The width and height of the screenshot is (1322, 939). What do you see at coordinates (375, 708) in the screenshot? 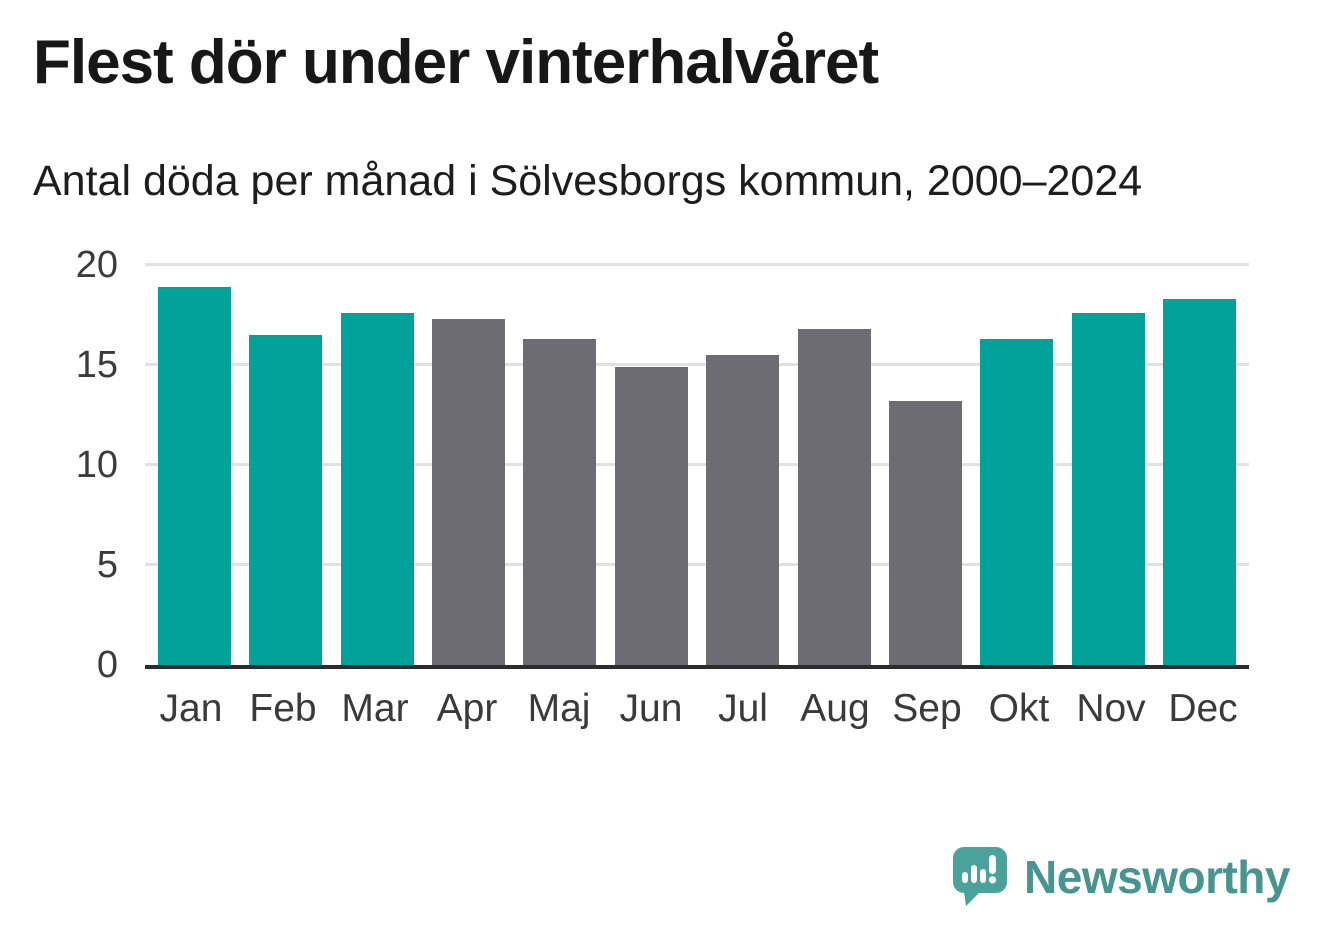
I see `x-tick-label-mar: Mar` at bounding box center [375, 708].